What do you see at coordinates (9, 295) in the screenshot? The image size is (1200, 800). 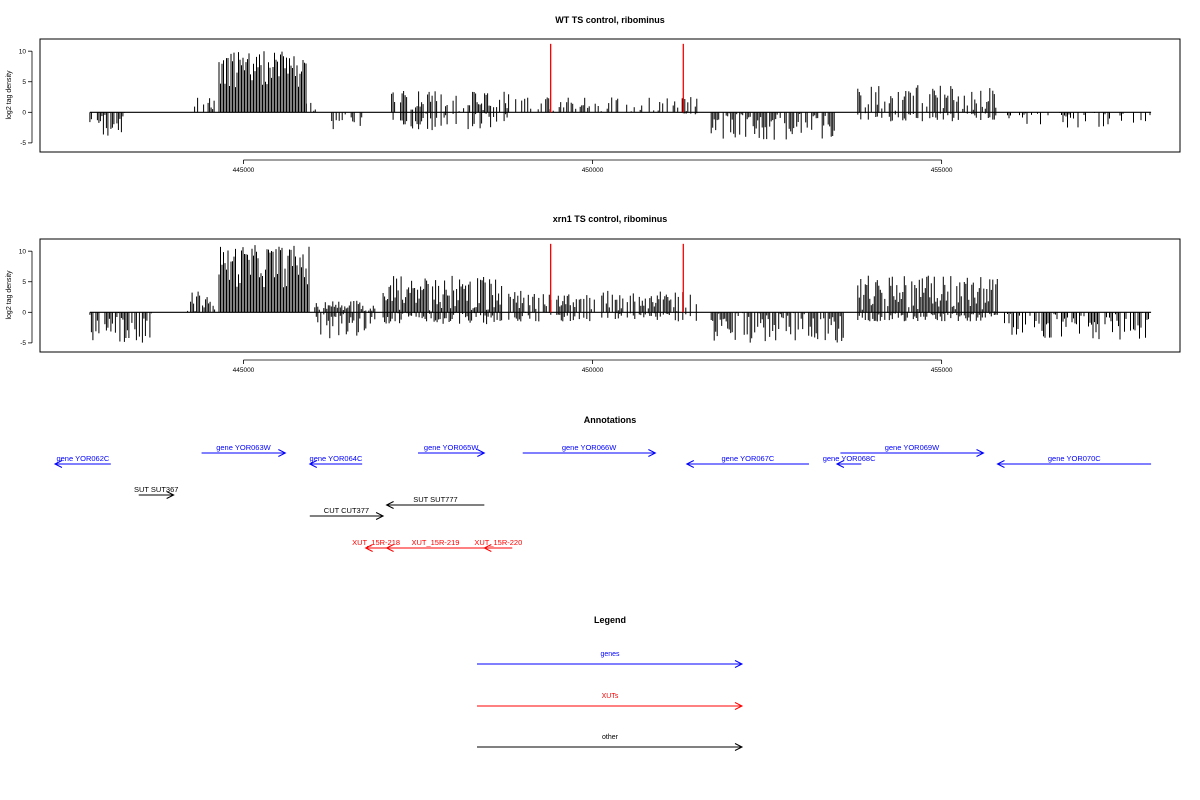 I see `ylabel-xrn1: log2 tag density` at bounding box center [9, 295].